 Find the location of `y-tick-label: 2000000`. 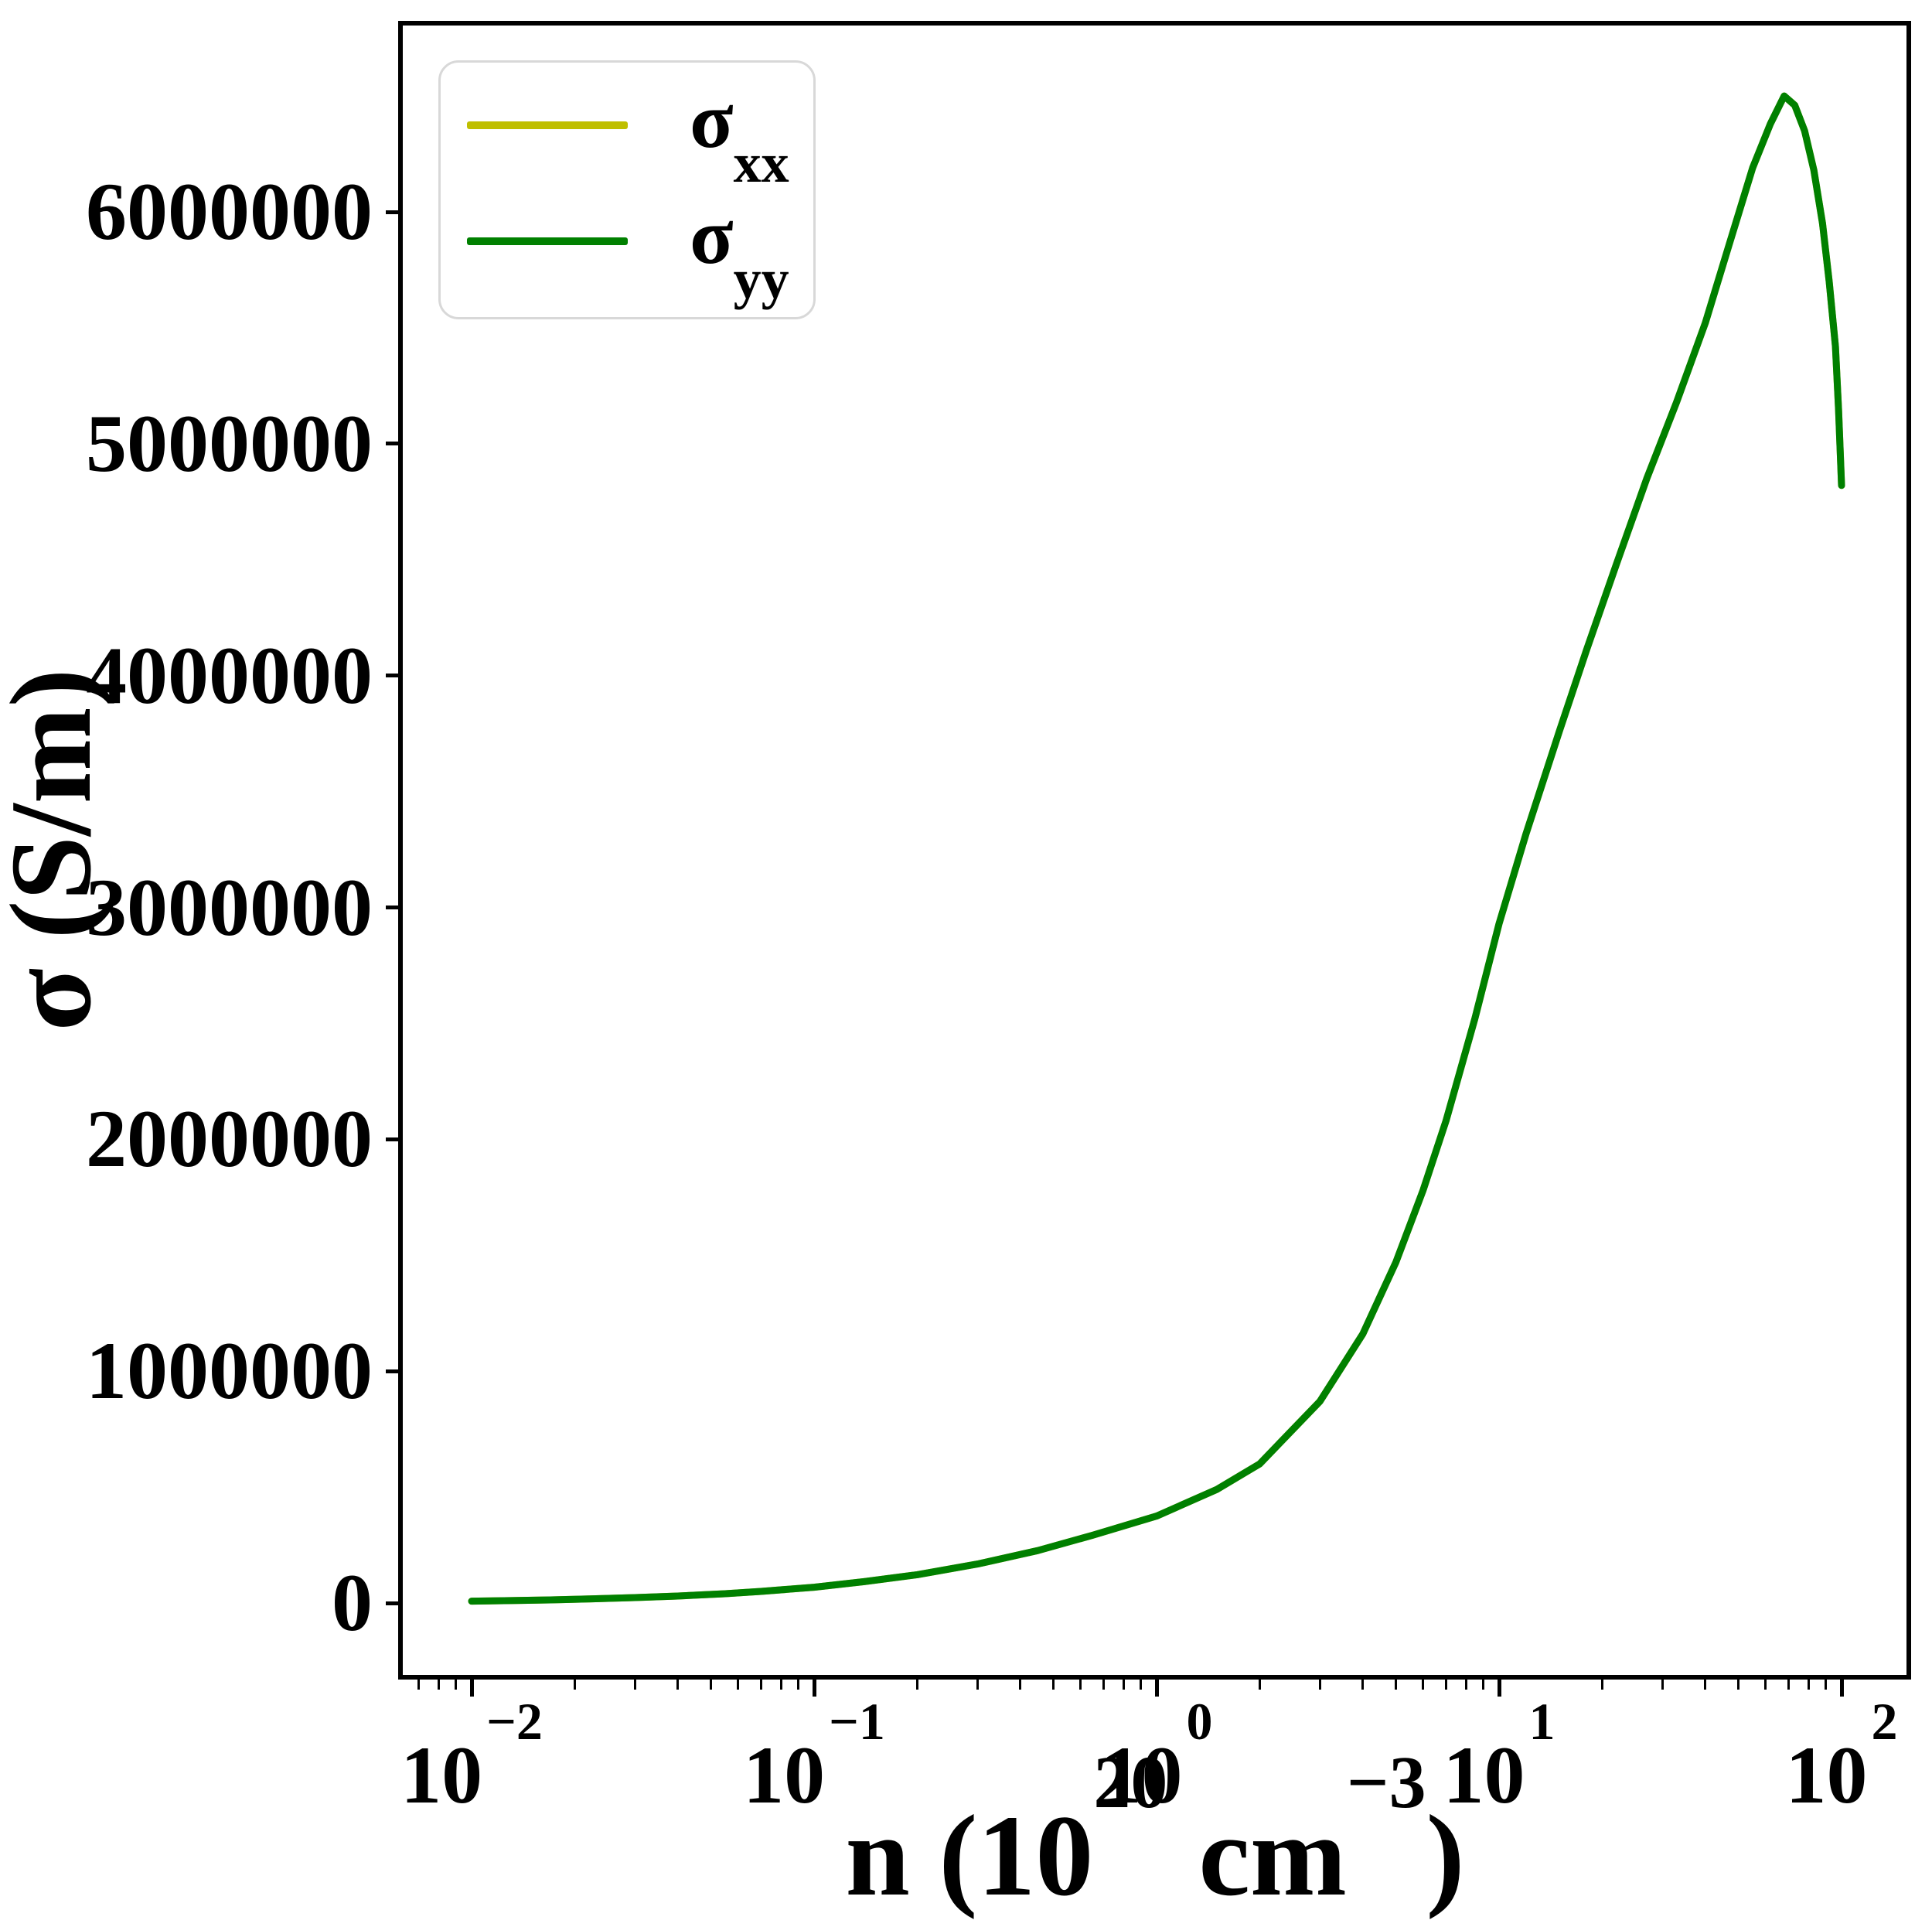

y-tick-label: 2000000 is located at coordinates (229, 1139).